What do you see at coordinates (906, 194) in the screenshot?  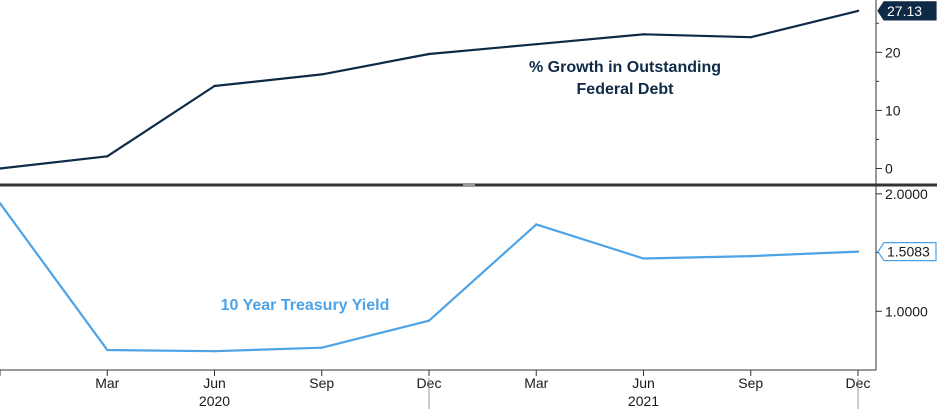 I see `y-tick-label: 2.0000` at bounding box center [906, 194].